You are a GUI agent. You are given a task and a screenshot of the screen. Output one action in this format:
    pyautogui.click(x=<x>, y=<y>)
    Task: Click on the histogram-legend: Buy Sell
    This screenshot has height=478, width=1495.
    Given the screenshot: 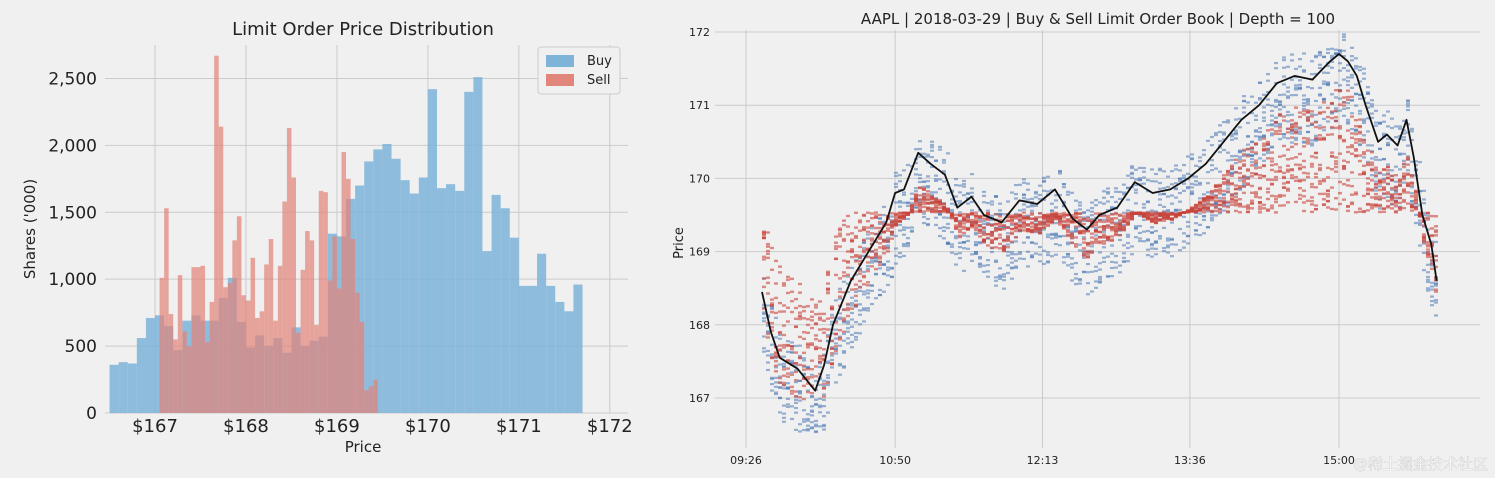 What is the action you would take?
    pyautogui.click(x=579, y=70)
    